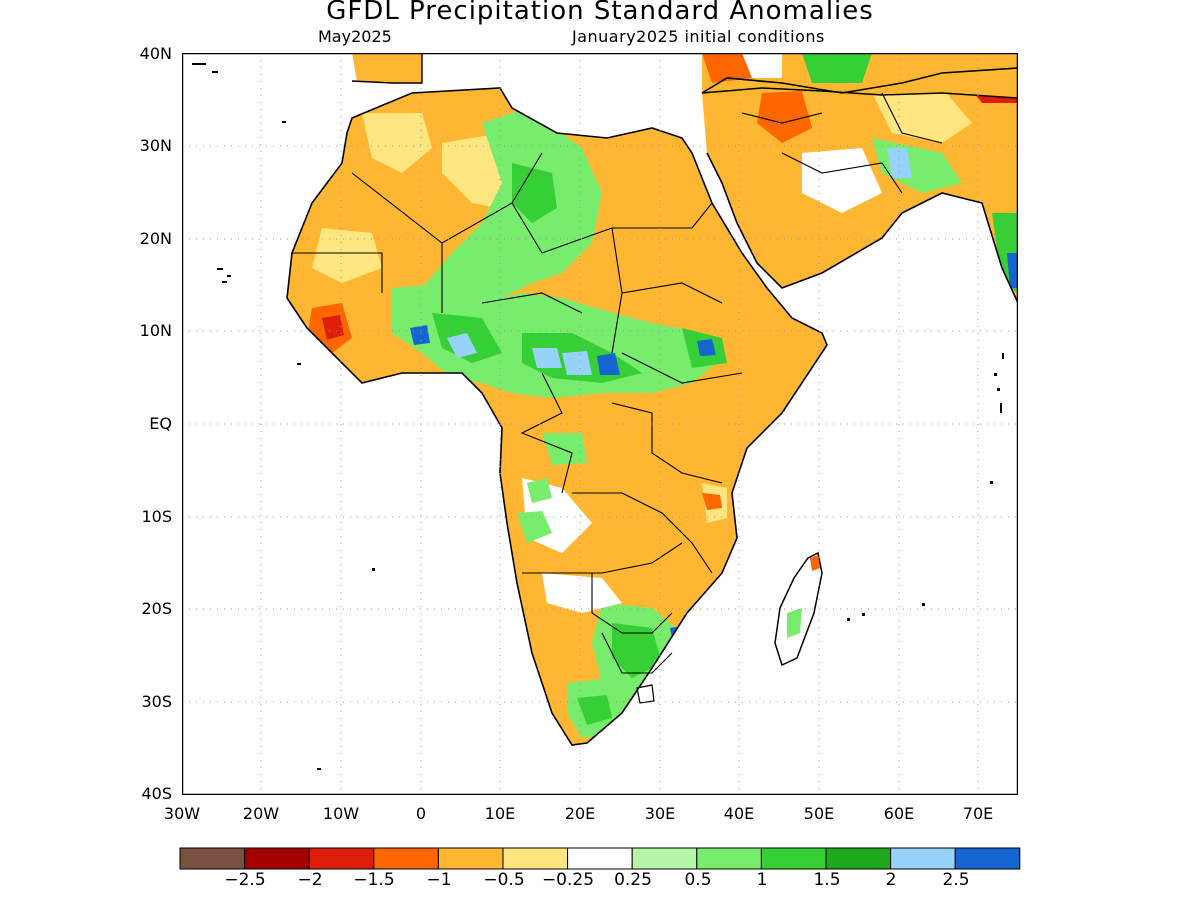 The height and width of the screenshot is (900, 1200). Describe the element at coordinates (245, 880) in the screenshot. I see `colorbar-label: −2.5` at that location.